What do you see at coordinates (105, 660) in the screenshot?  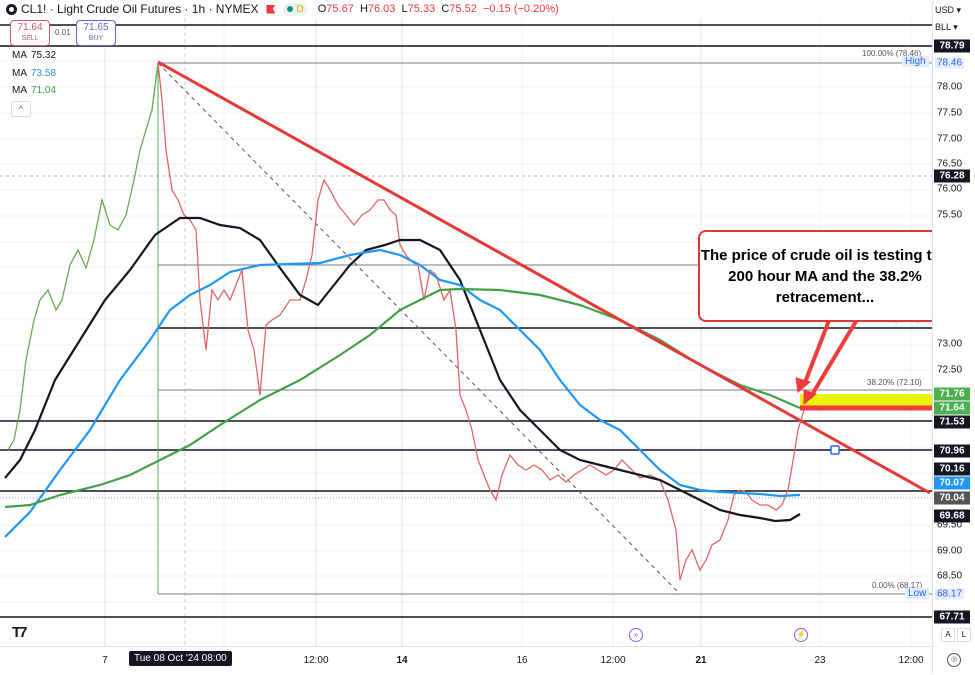 I see `time-label: 7` at bounding box center [105, 660].